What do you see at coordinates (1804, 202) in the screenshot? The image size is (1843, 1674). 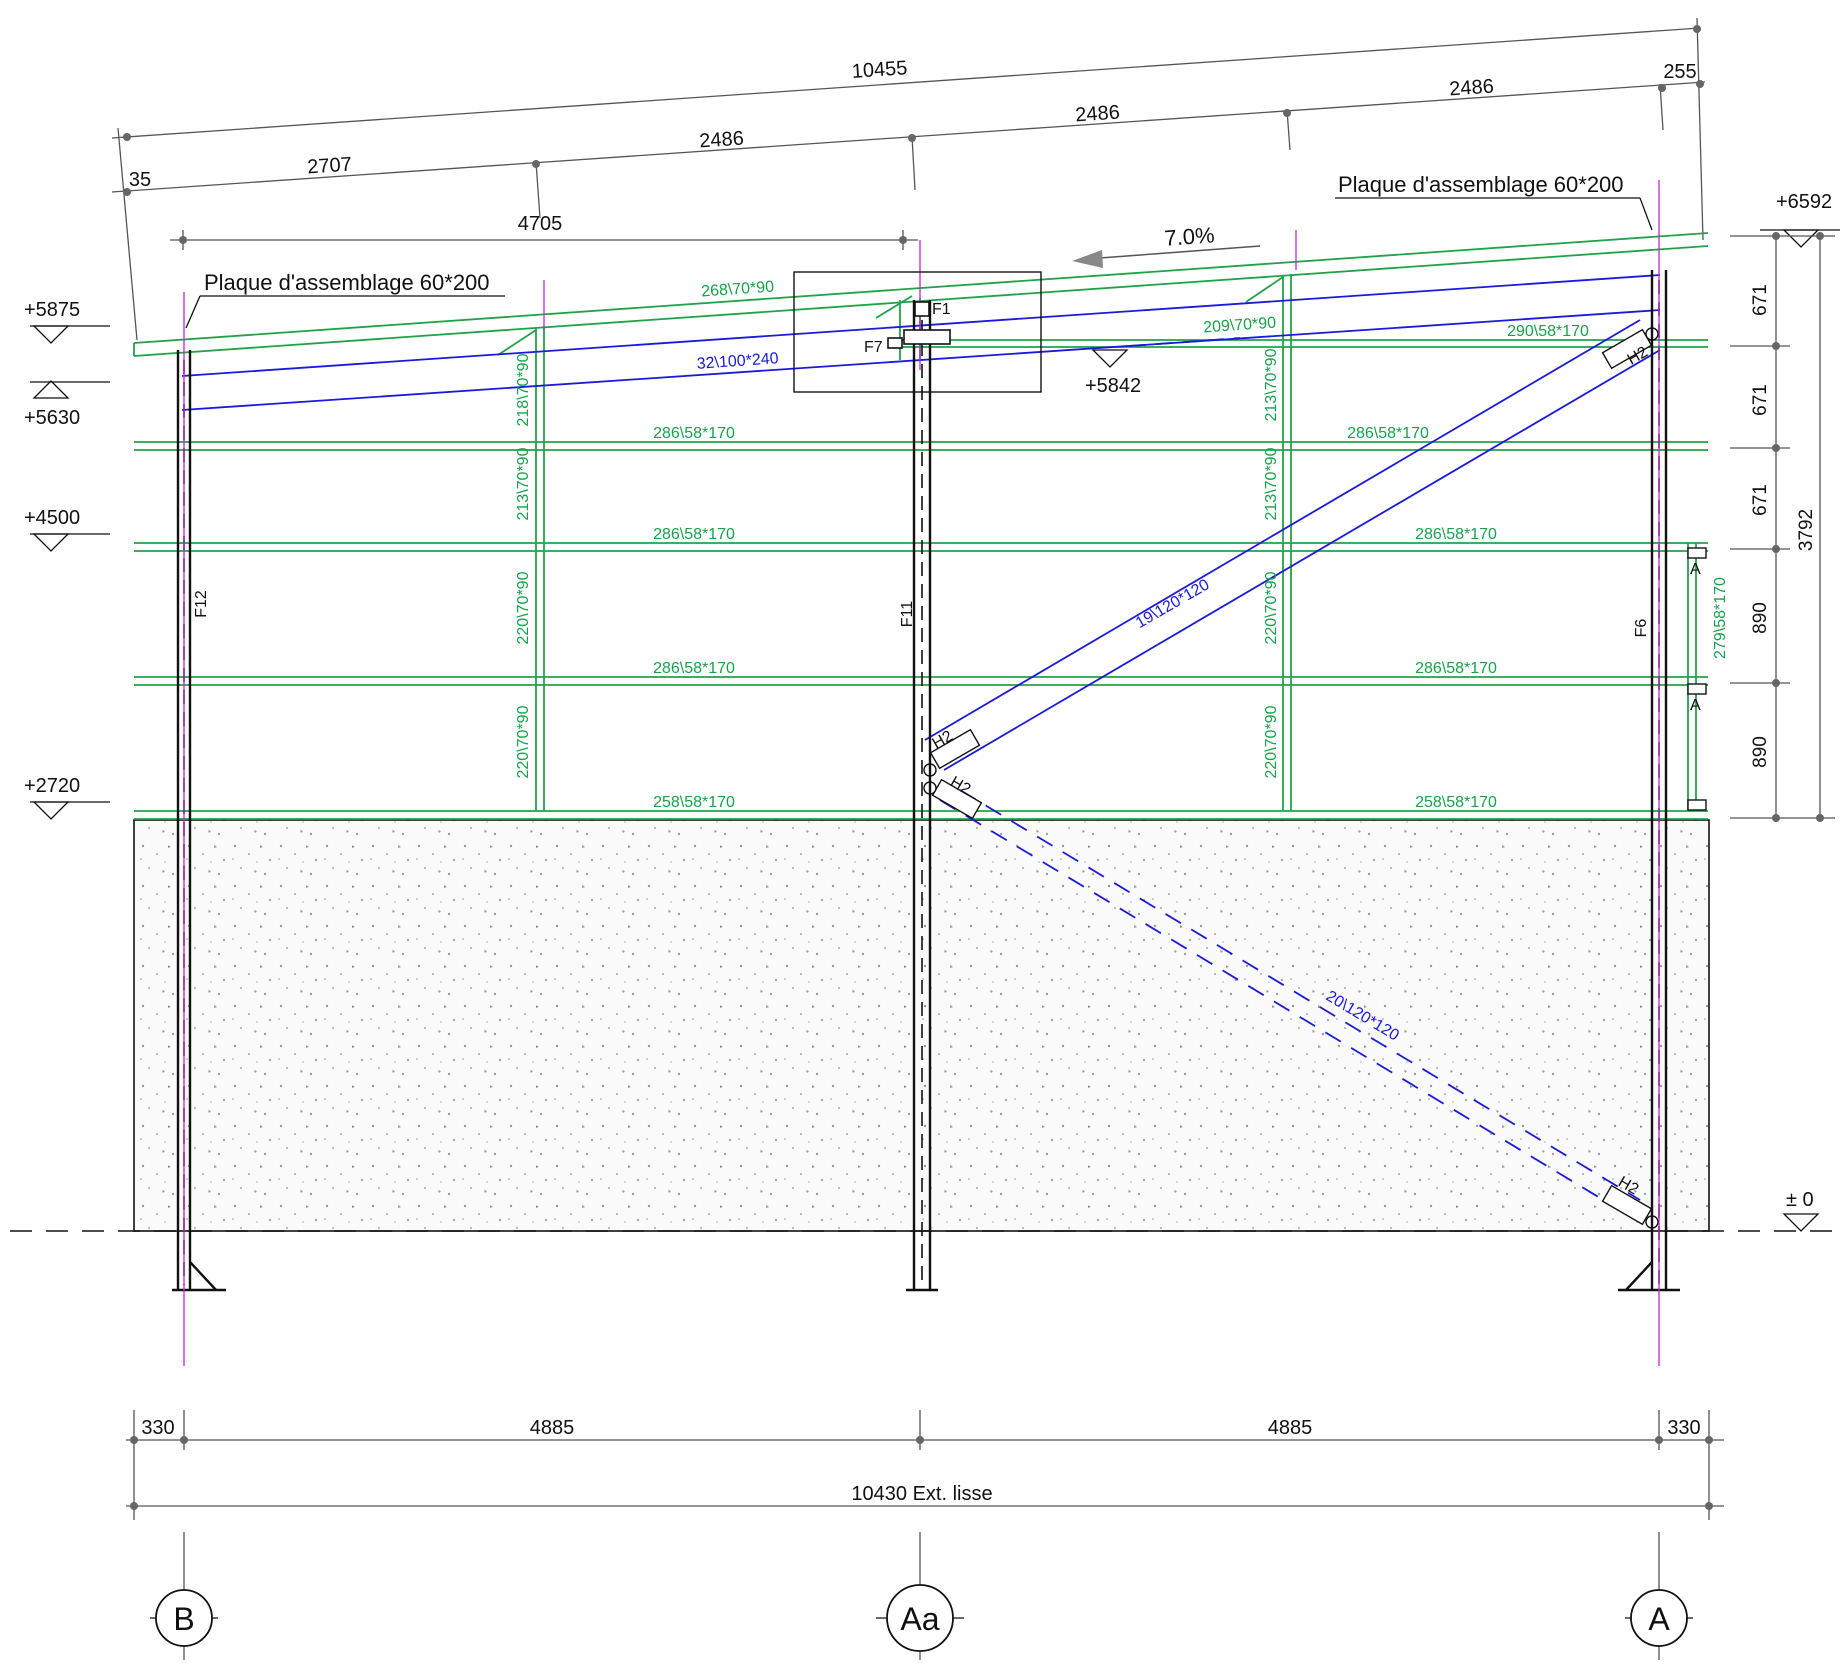 I see `level-6592: +6592` at bounding box center [1804, 202].